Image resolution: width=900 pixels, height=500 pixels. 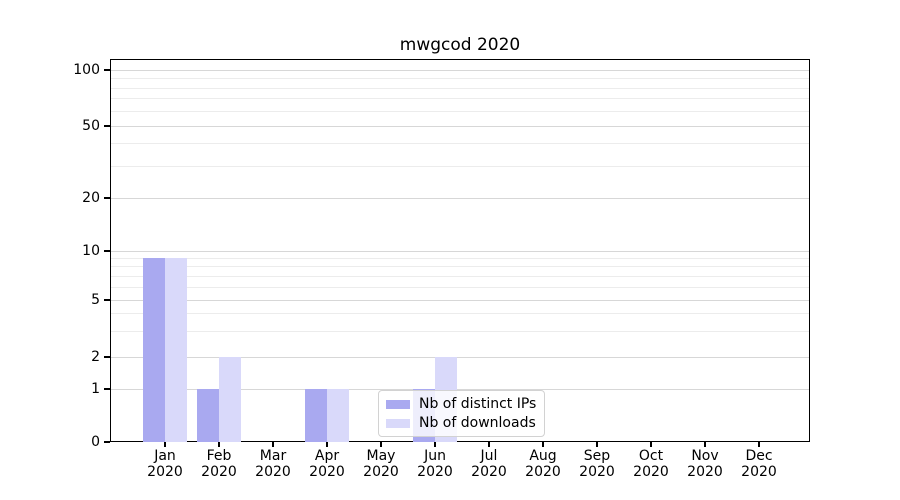 What do you see at coordinates (398, 423) in the screenshot?
I see `legend-swatch-downloads` at bounding box center [398, 423].